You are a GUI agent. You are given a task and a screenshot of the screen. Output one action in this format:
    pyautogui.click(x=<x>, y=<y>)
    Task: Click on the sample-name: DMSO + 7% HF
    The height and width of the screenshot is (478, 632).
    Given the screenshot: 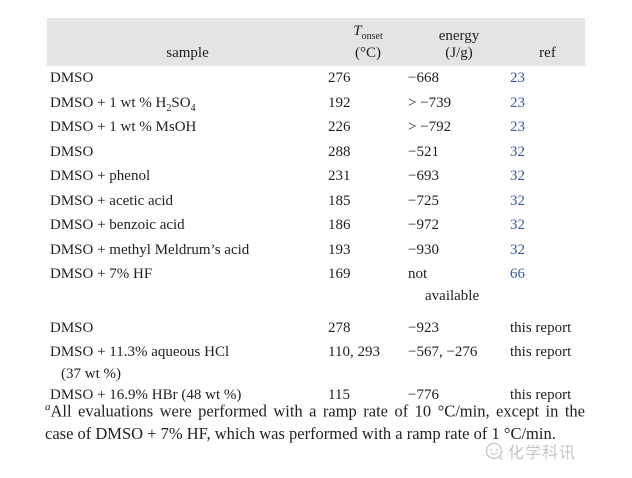 What is the action you would take?
    pyautogui.click(x=101, y=274)
    